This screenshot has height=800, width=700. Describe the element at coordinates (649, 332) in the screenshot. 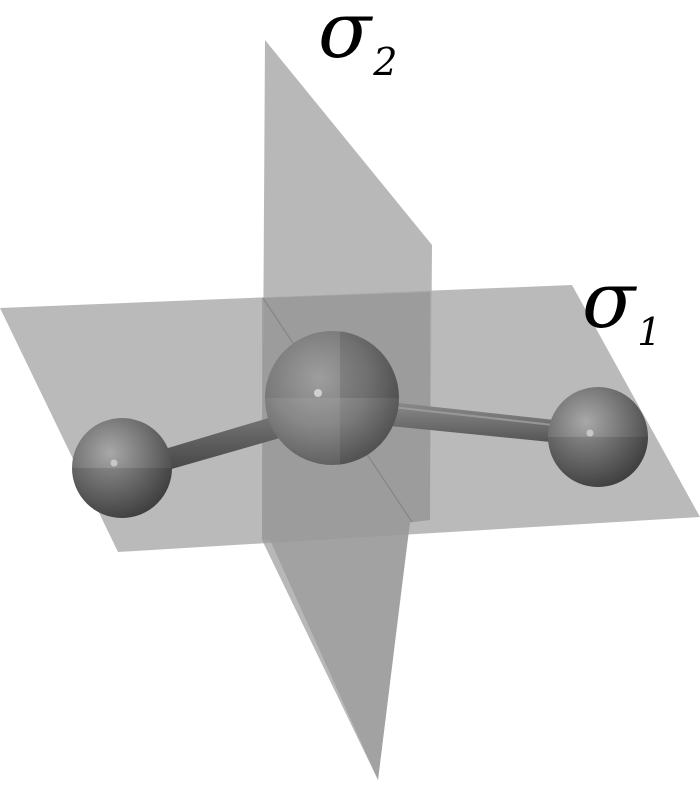

I see `sigma-1-subscript: 1` at that location.